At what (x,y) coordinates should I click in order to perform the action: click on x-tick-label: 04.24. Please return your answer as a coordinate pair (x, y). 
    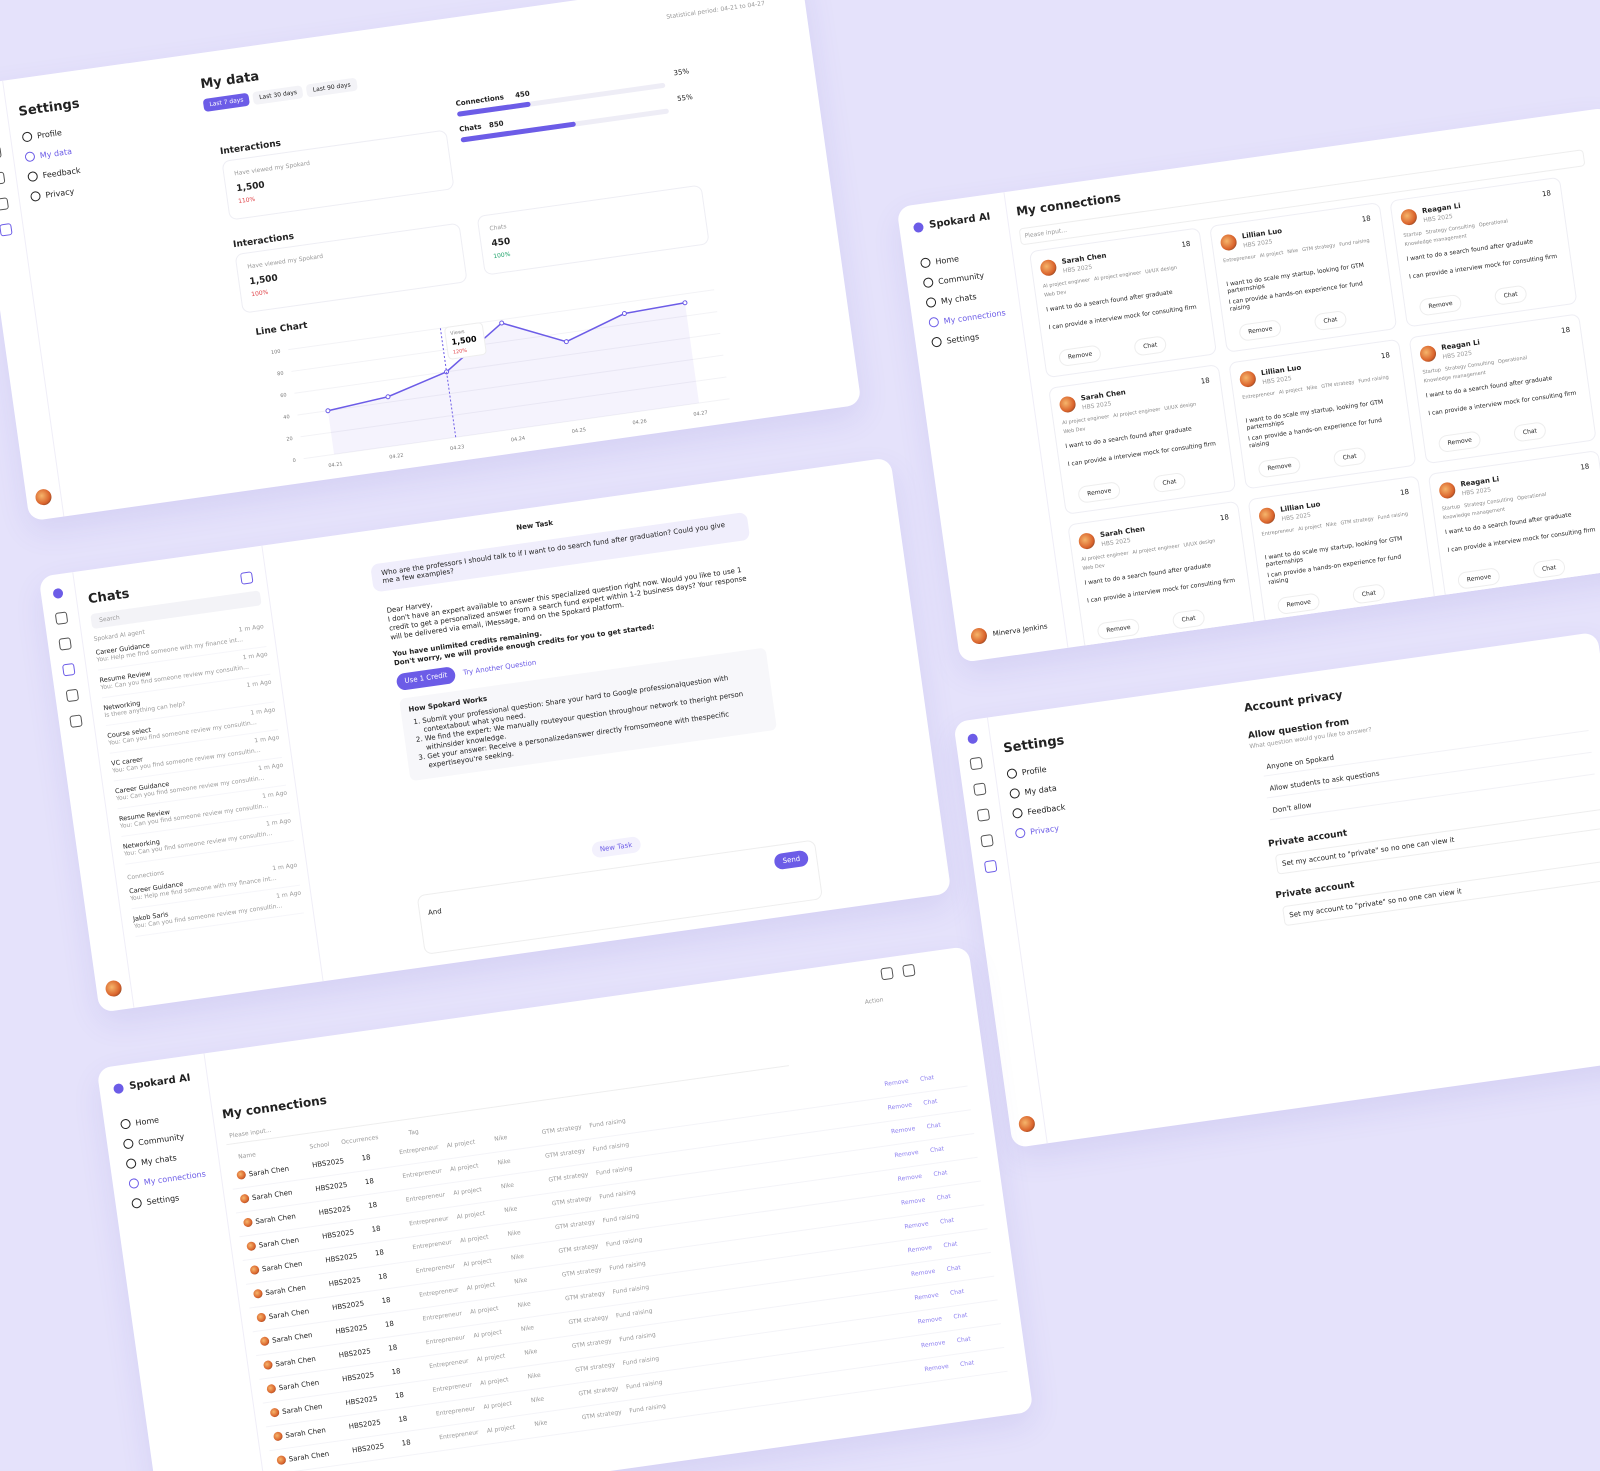
    Looking at the image, I should click on (518, 440).